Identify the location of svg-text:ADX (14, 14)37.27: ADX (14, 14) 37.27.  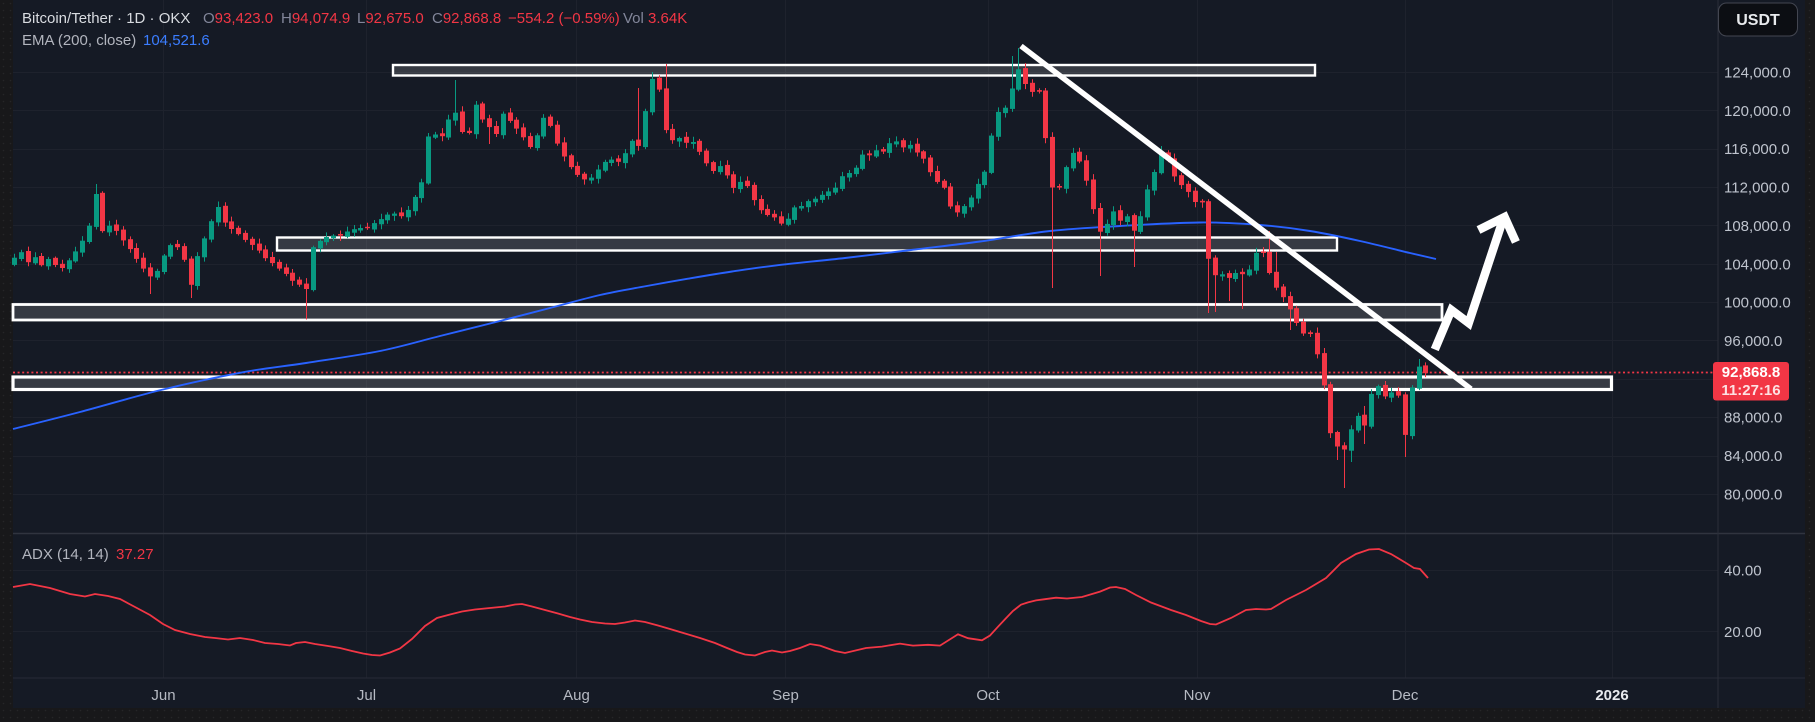
(88, 554).